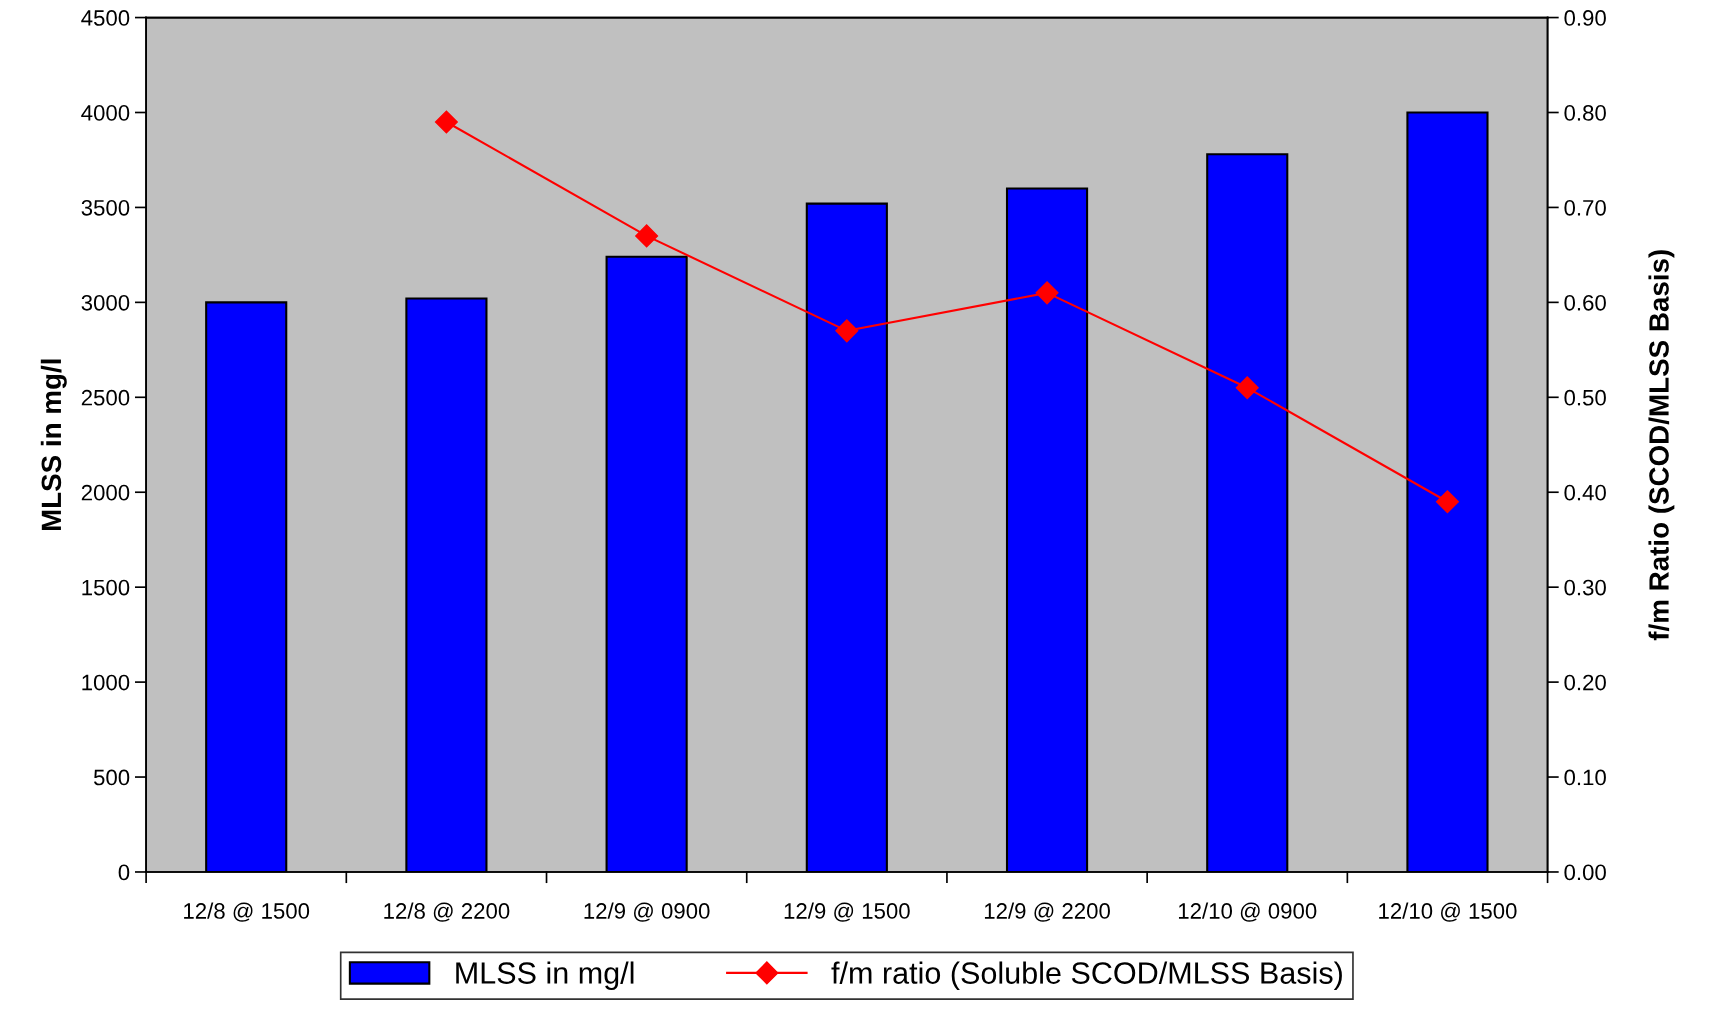 This screenshot has width=1727, height=1009. Describe the element at coordinates (1585, 18) in the screenshot. I see `y2-tick-label: 0.90` at that location.